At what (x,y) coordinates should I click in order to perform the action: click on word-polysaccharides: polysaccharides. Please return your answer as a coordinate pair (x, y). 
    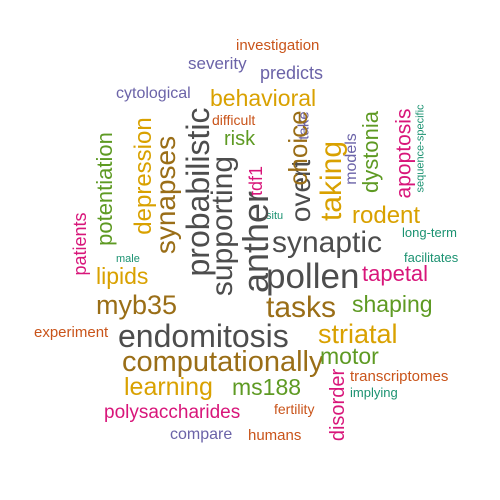
    Looking at the image, I should click on (172, 412).